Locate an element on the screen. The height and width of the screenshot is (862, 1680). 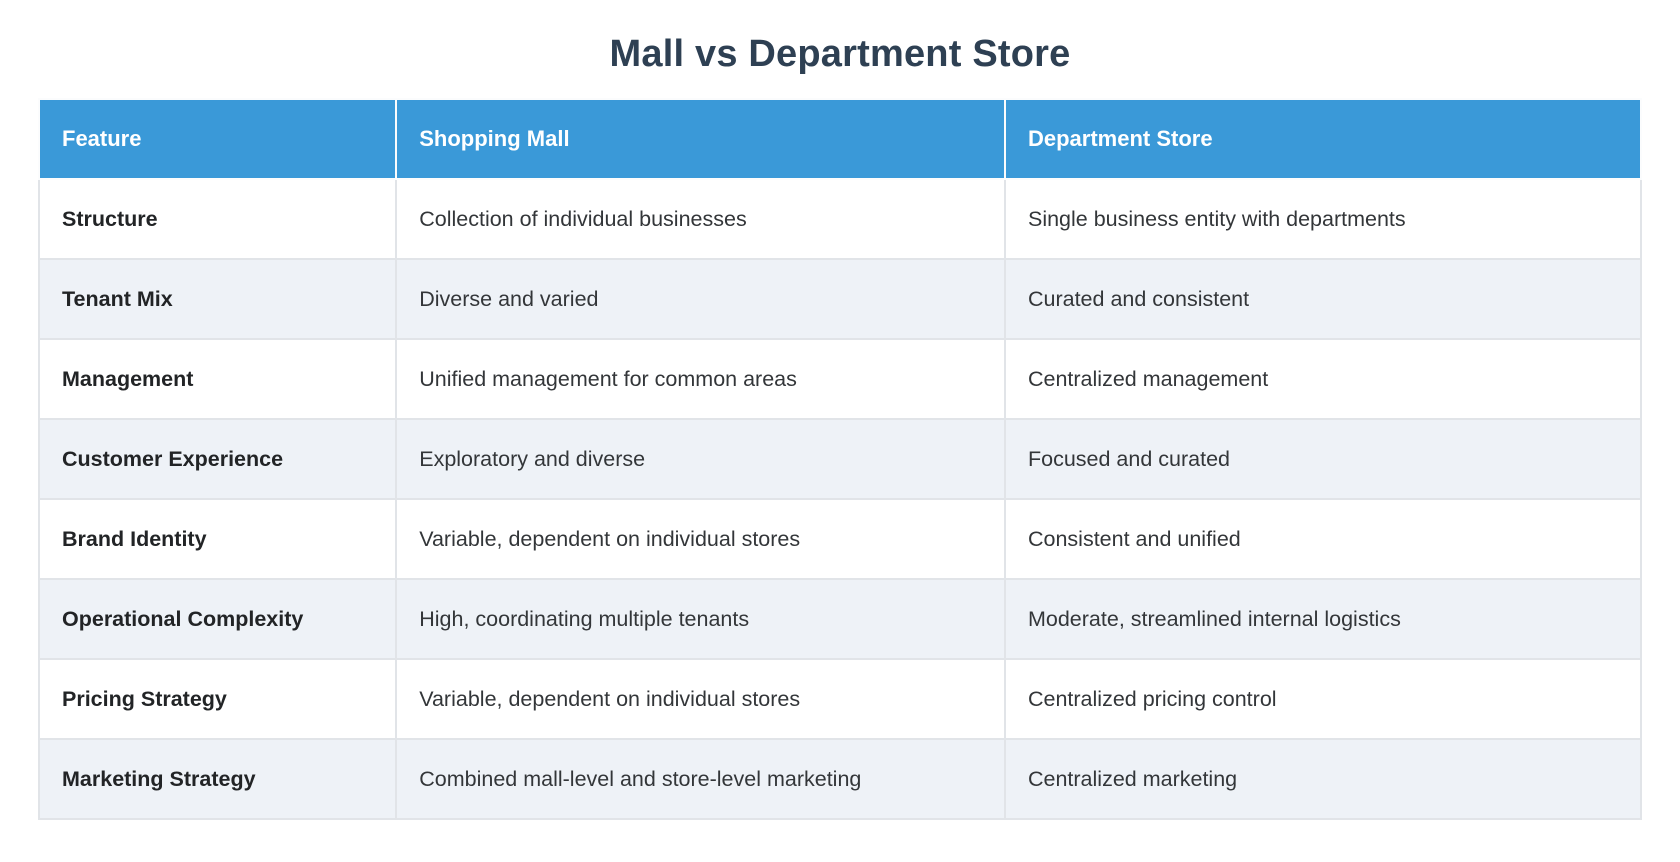
cell-shopping-mall: High, coordinating multiple tenants is located at coordinates (700, 619).